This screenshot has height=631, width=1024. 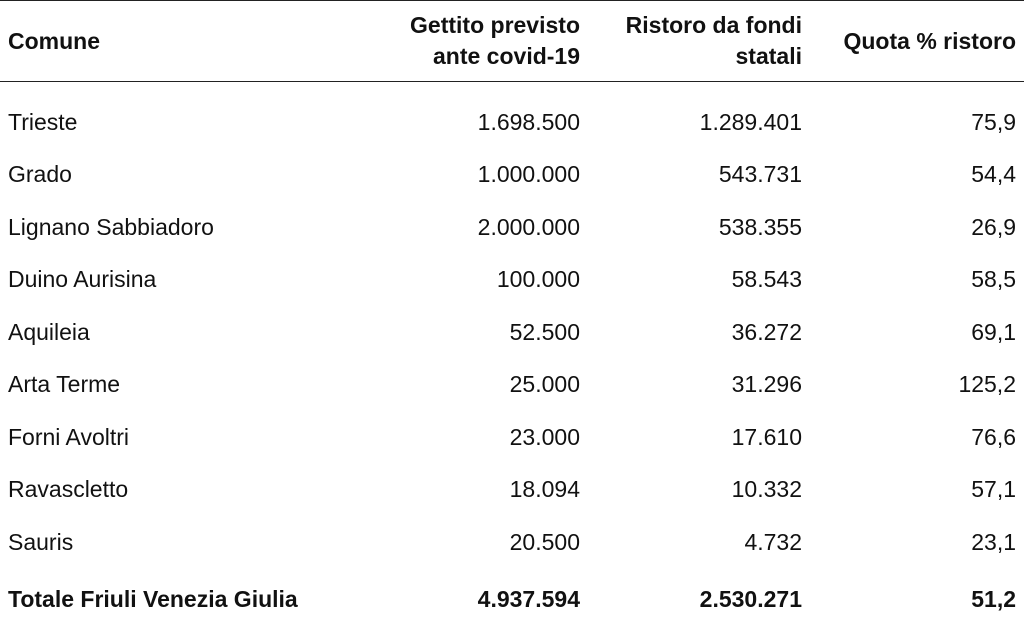 I want to click on table-row: Aquileia 52.500 36.272 69,1, so click(x=512, y=332).